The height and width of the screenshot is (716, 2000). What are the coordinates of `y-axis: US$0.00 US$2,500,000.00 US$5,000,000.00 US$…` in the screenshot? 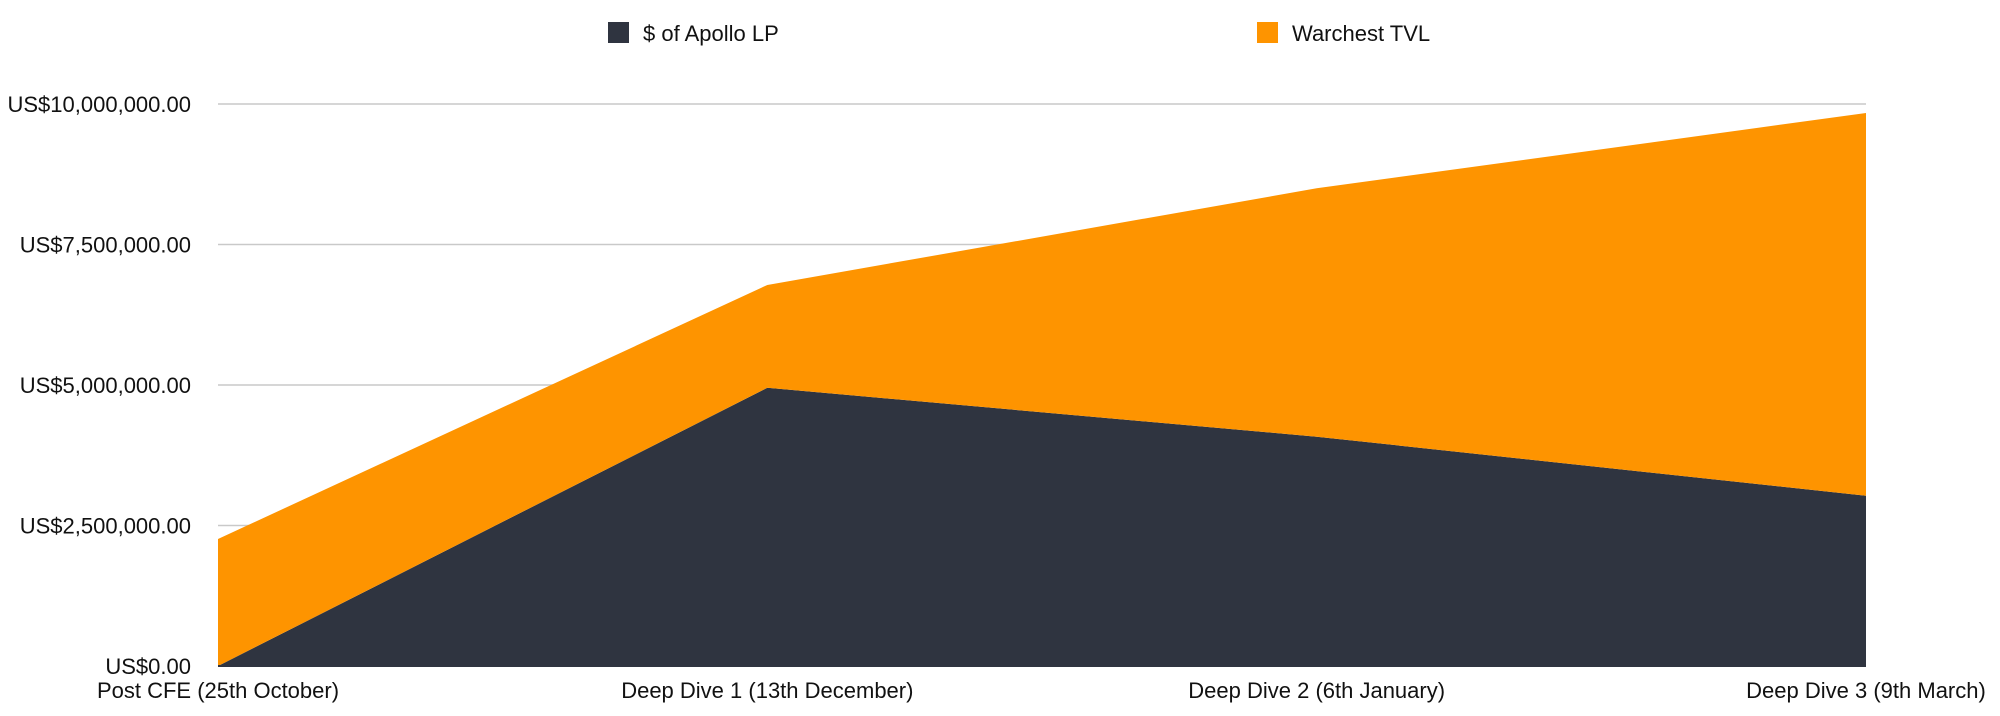 It's located at (100, 385).